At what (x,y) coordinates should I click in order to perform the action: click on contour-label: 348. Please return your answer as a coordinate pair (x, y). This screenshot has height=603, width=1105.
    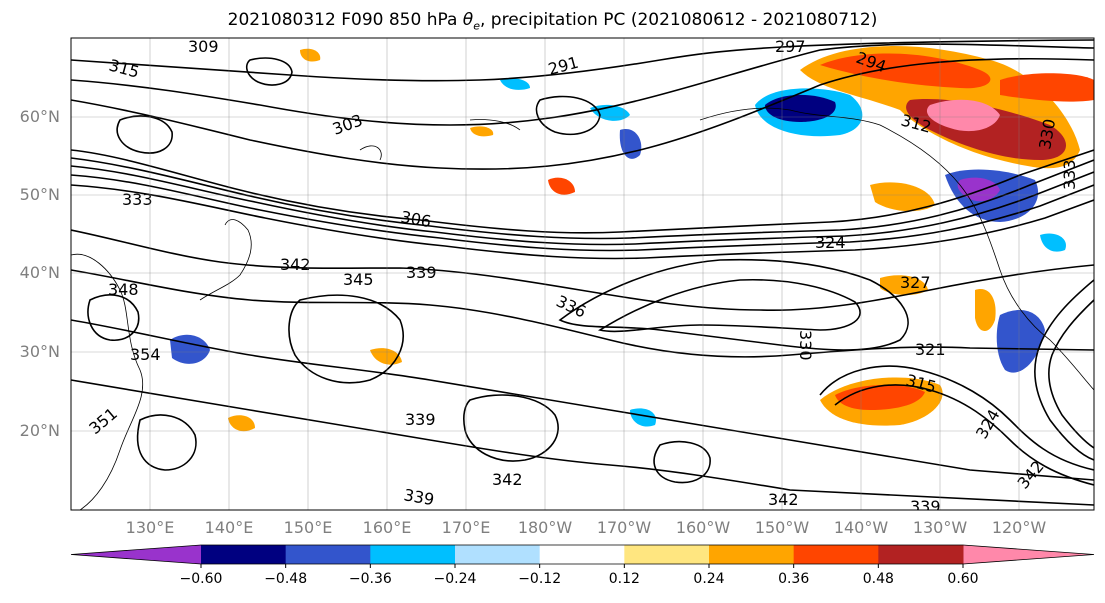
    Looking at the image, I should click on (123, 289).